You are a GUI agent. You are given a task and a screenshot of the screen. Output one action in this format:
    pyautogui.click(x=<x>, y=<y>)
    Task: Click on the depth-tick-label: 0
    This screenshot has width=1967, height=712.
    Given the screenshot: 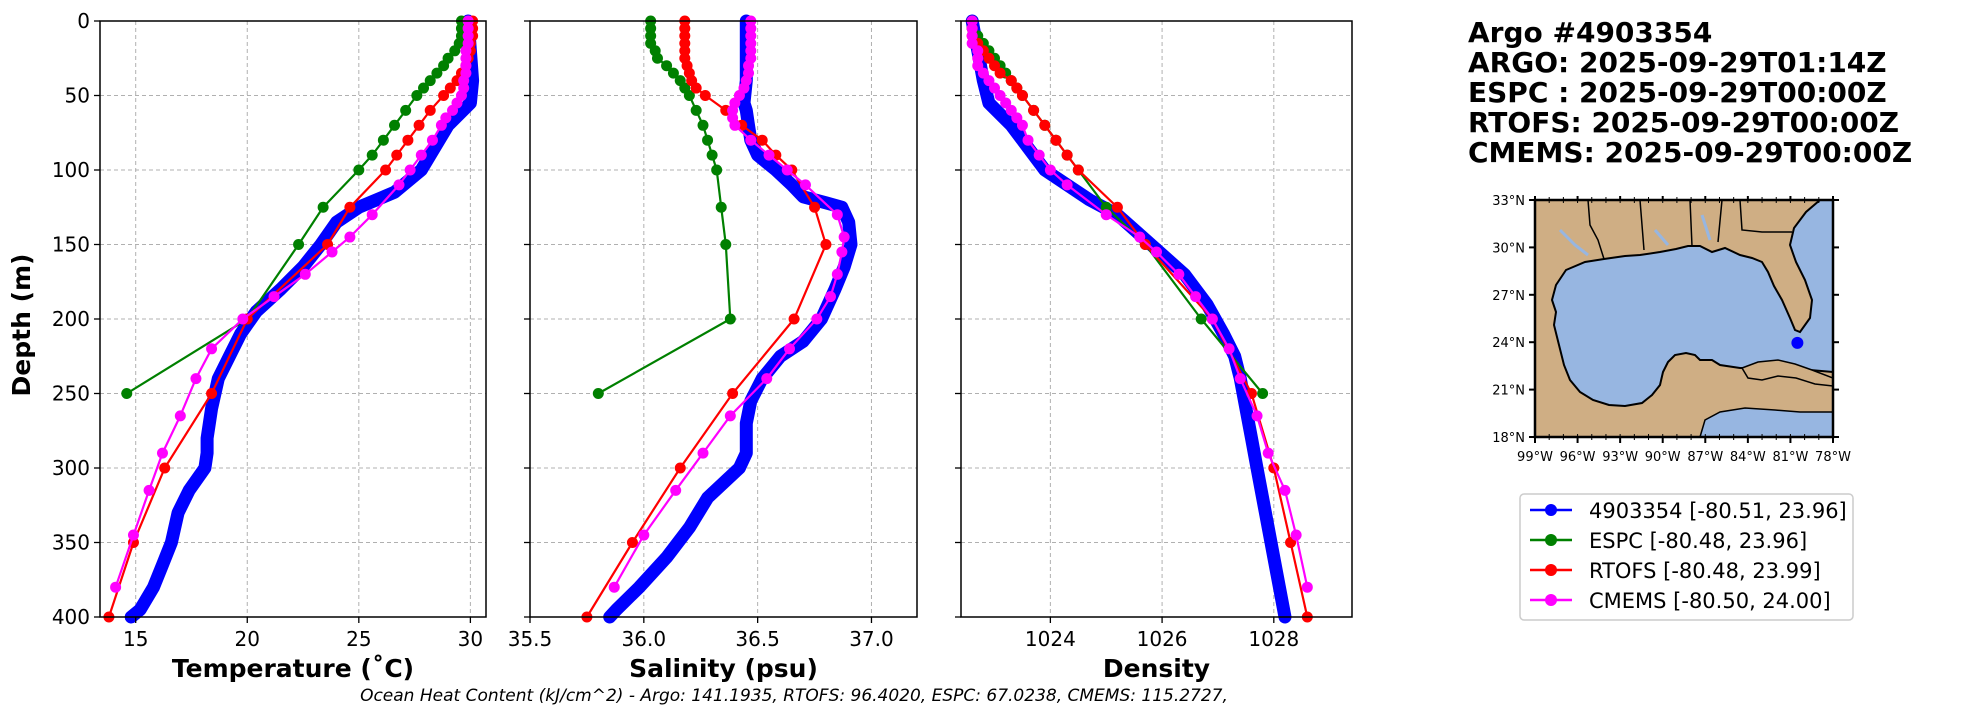 What is the action you would take?
    pyautogui.click(x=83, y=21)
    